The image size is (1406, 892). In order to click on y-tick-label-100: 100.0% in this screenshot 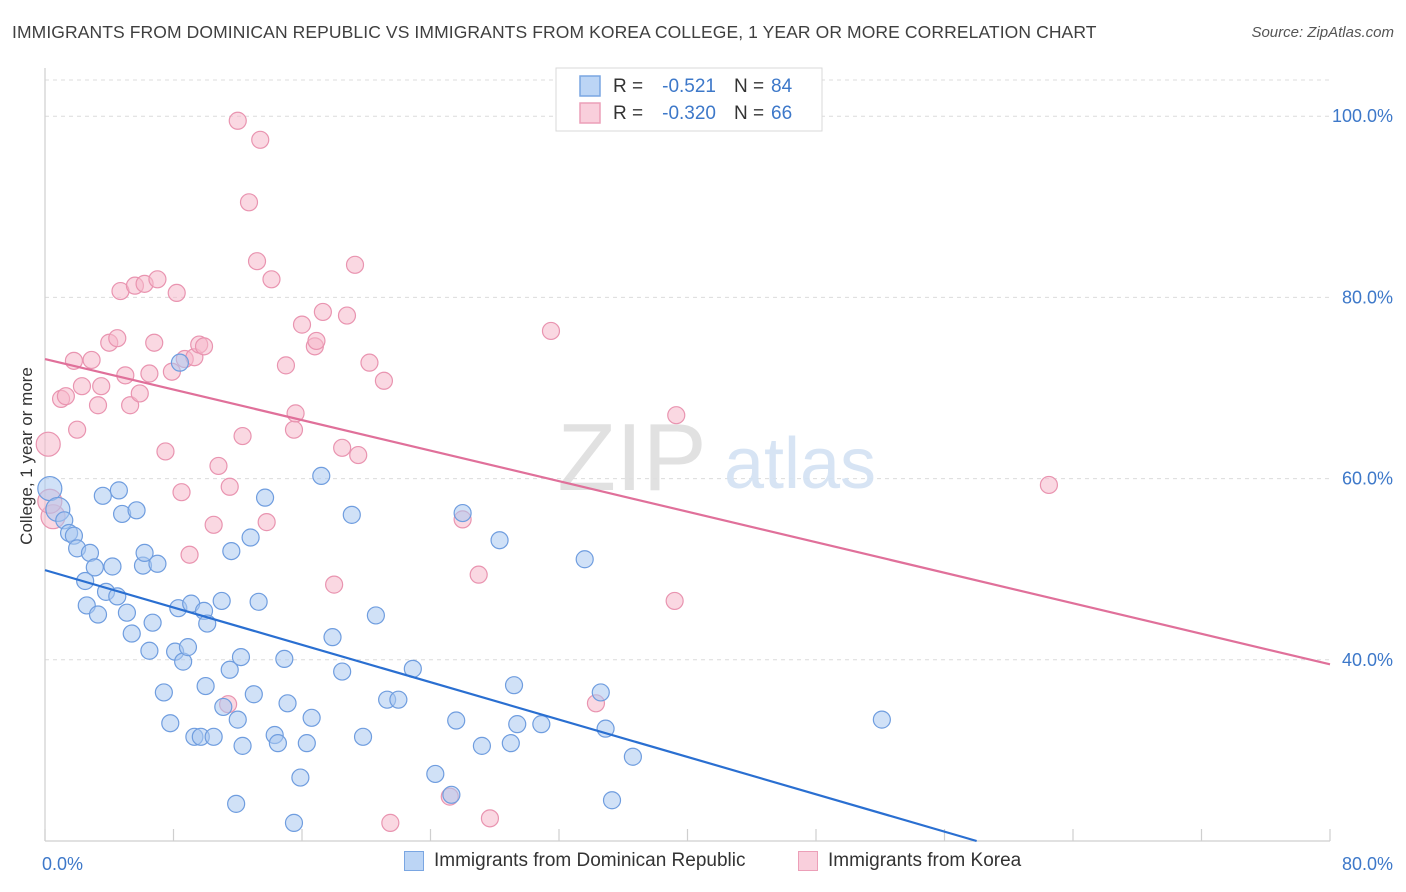, I will do `click(1362, 116)`.